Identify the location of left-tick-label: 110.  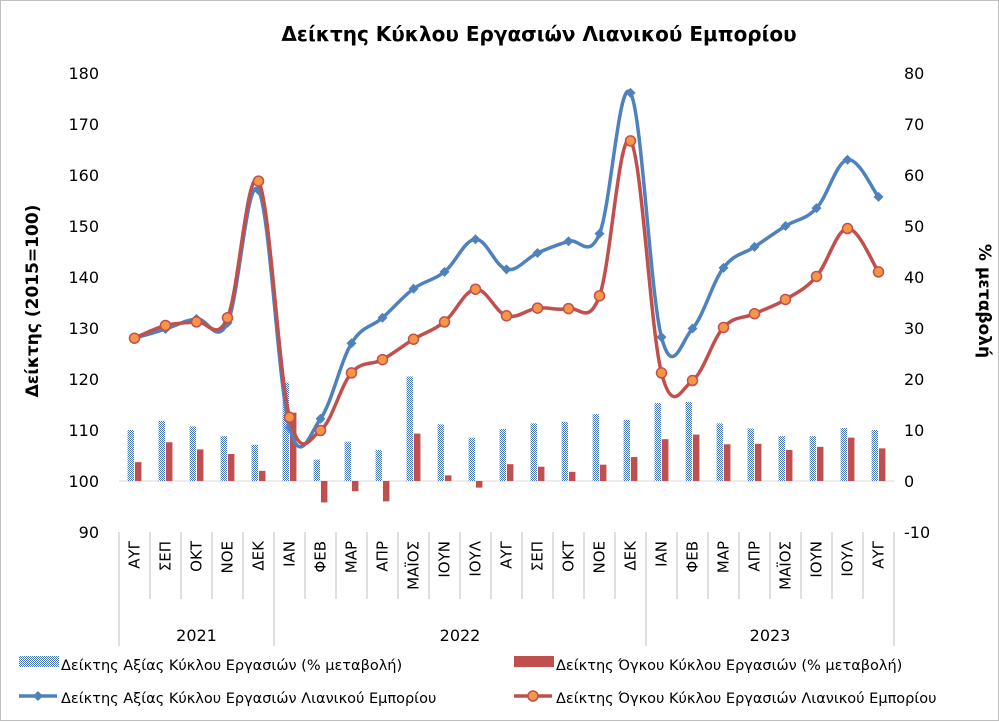
(83, 430).